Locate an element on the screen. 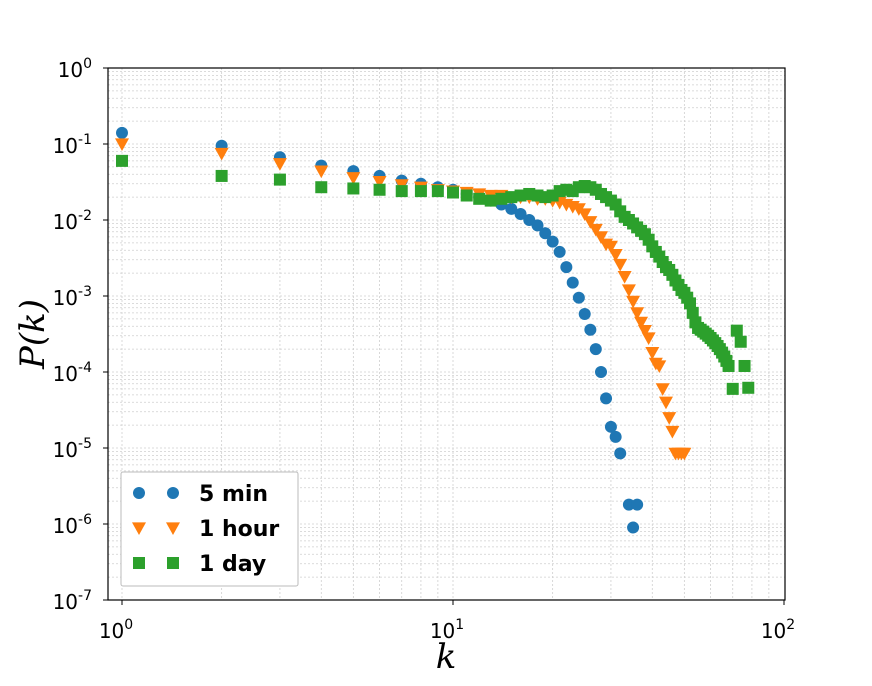 This screenshot has width=872, height=686. svg-text: 10¹ is located at coordinates (447, 630).